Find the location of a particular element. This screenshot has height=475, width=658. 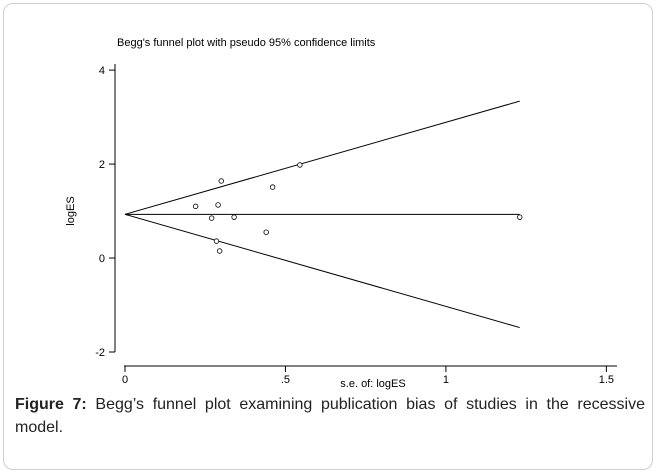

y-tick-label: 4 is located at coordinates (102, 71).